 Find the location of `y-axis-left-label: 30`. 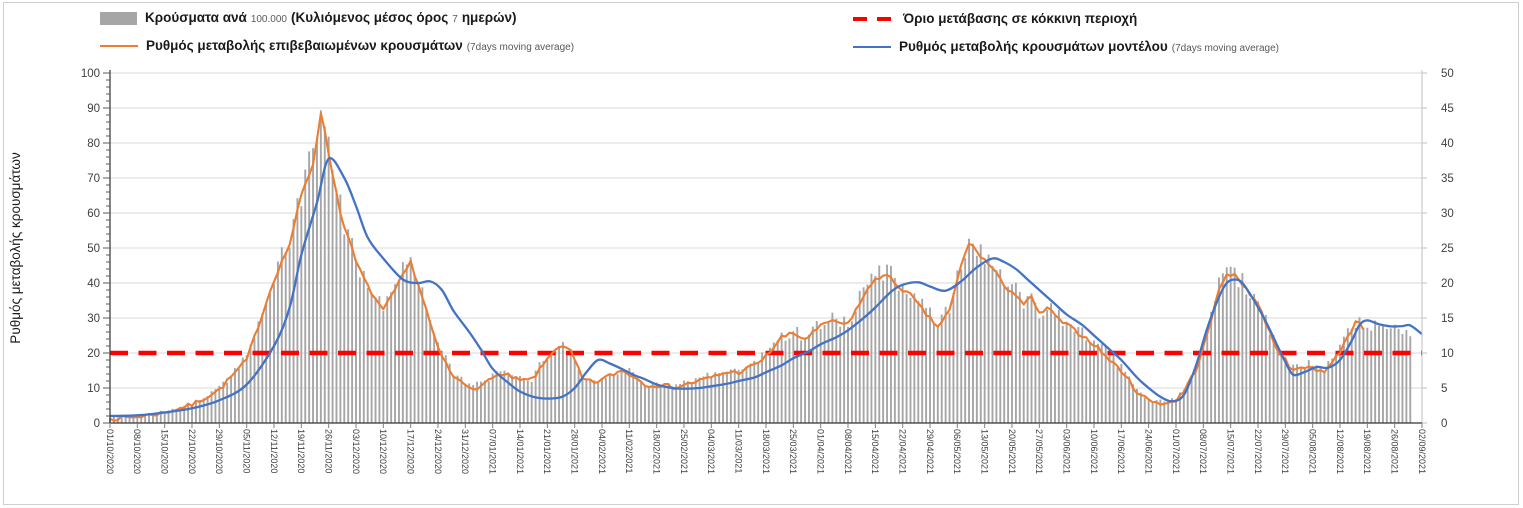

y-axis-left-label: 30 is located at coordinates (93, 319).